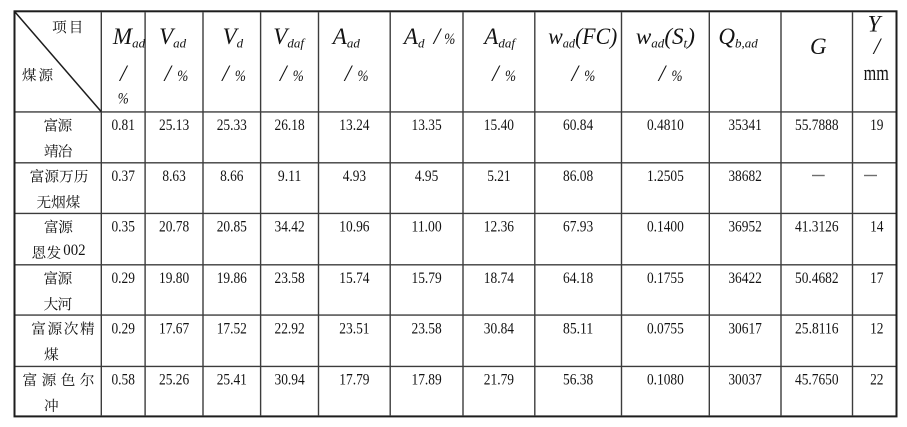 The height and width of the screenshot is (427, 907). What do you see at coordinates (817, 328) in the screenshot?
I see `svg-text: 25.8116` at bounding box center [817, 328].